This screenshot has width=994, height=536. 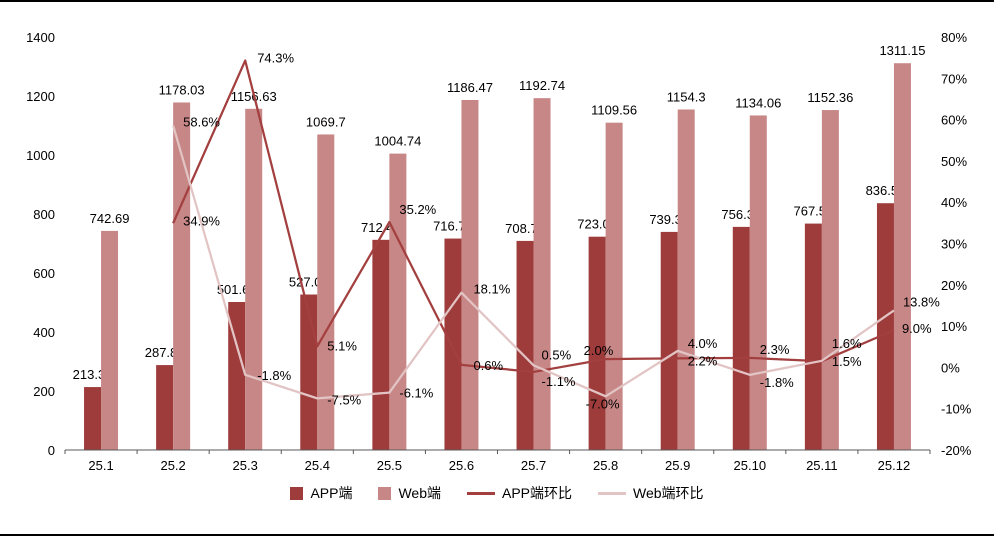 What do you see at coordinates (542, 274) in the screenshot?
I see `bar-Web端-25.7` at bounding box center [542, 274].